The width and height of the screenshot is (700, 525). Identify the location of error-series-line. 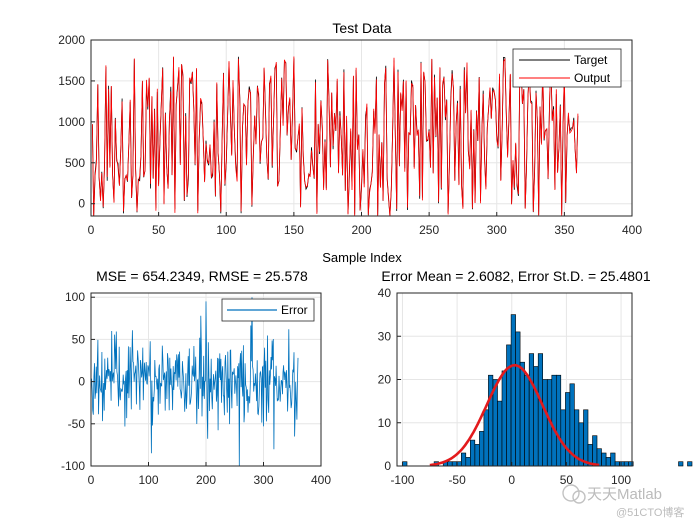
(195, 382).